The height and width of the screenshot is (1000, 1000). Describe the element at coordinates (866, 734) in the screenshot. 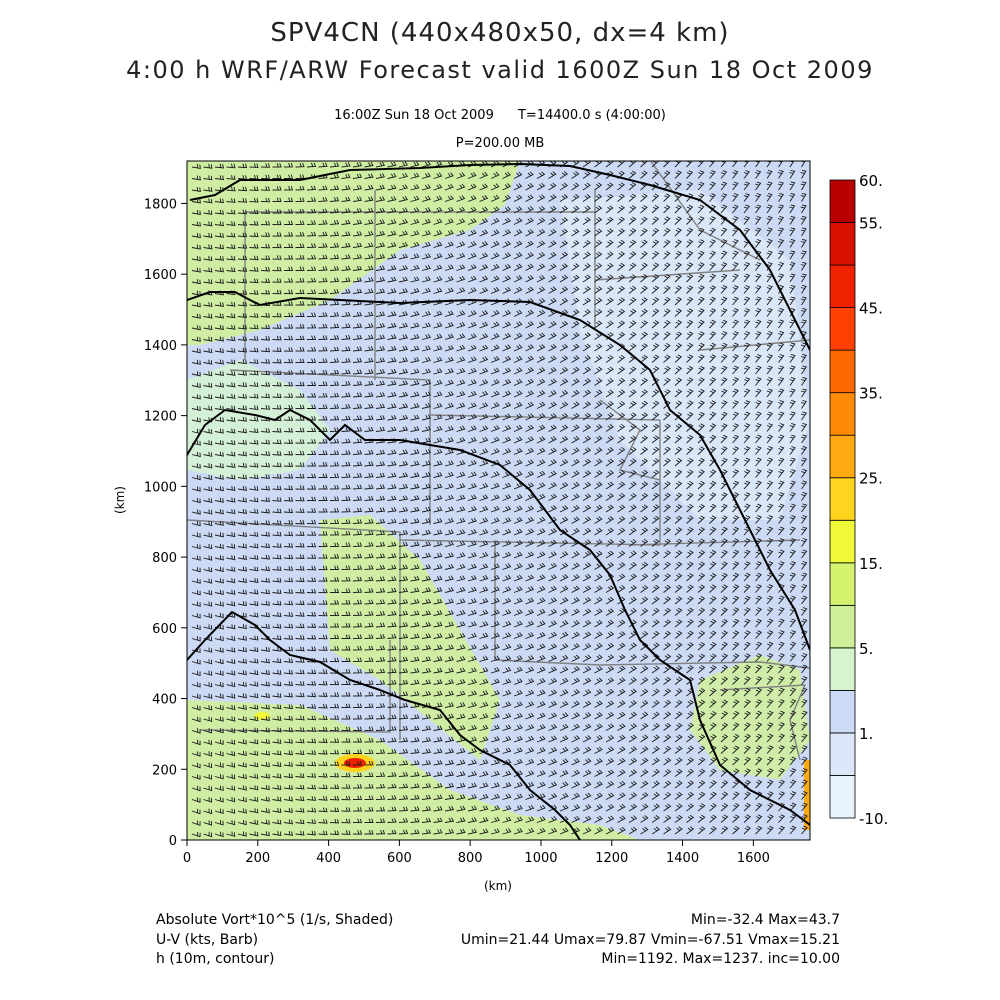

I see `colorbar-label: 1.` at that location.